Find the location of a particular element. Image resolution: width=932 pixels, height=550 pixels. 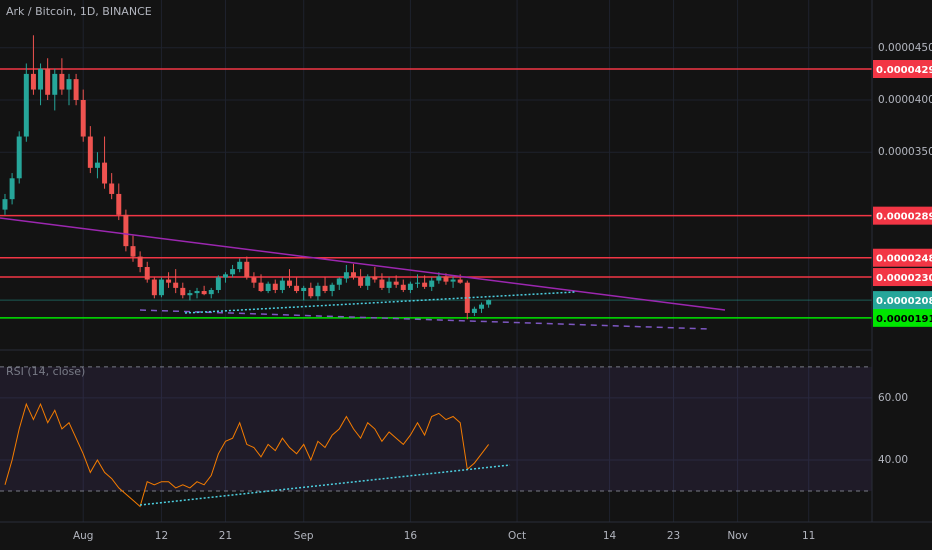

level-label: 0.00002892 is located at coordinates (904, 217).